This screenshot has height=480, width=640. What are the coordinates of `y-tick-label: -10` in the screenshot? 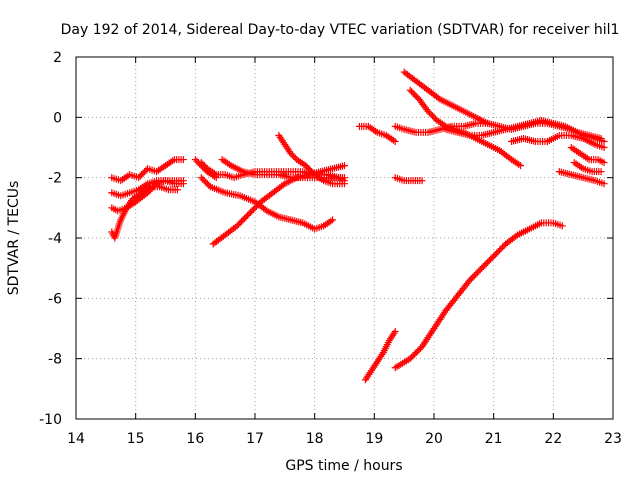 It's located at (50, 420).